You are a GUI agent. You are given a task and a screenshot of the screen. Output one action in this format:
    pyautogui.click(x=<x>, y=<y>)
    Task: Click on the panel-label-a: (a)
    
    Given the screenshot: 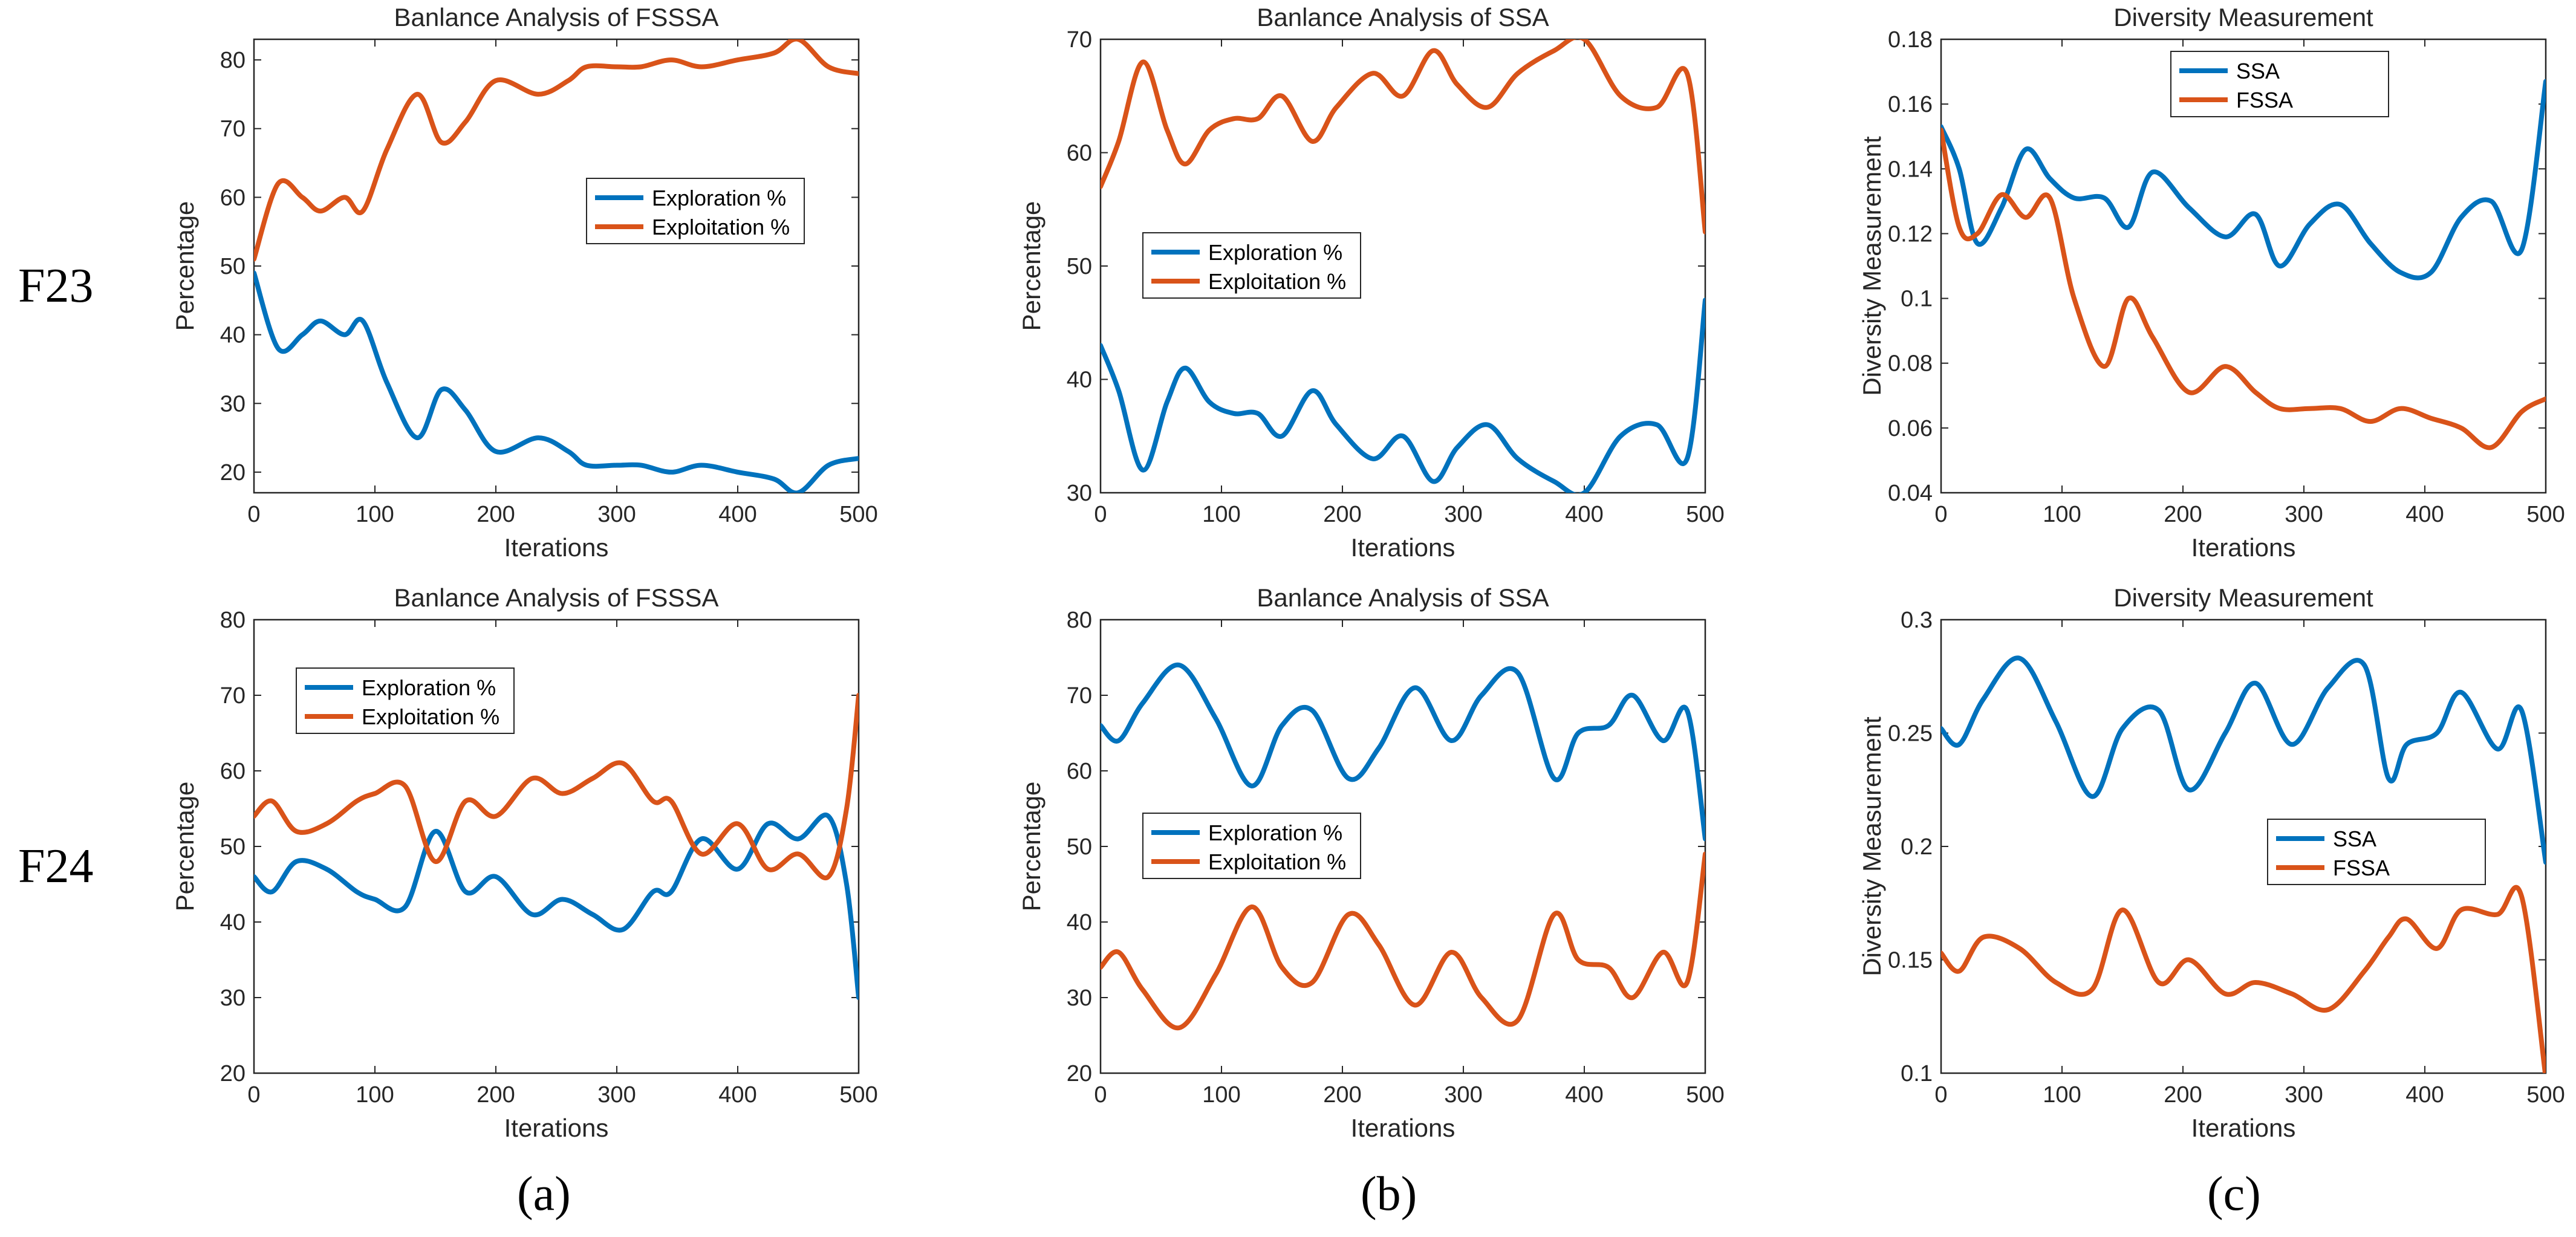 What is the action you would take?
    pyautogui.click(x=544, y=1194)
    